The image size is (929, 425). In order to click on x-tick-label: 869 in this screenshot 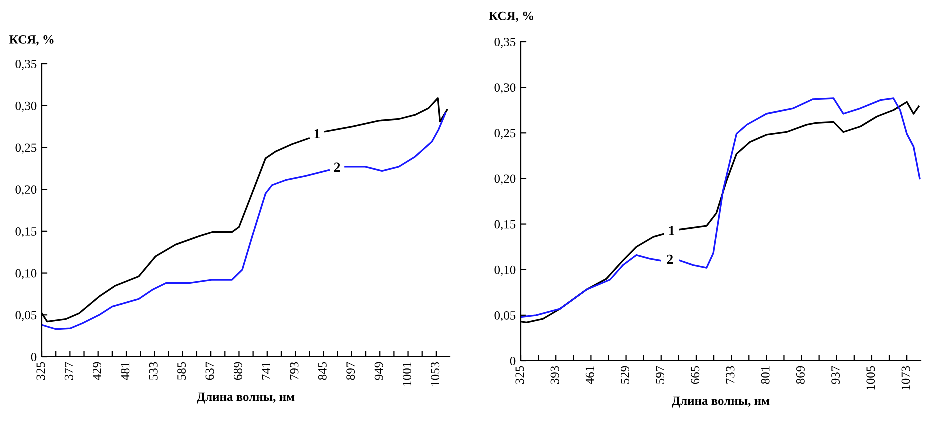, I will do `click(800, 375)`.